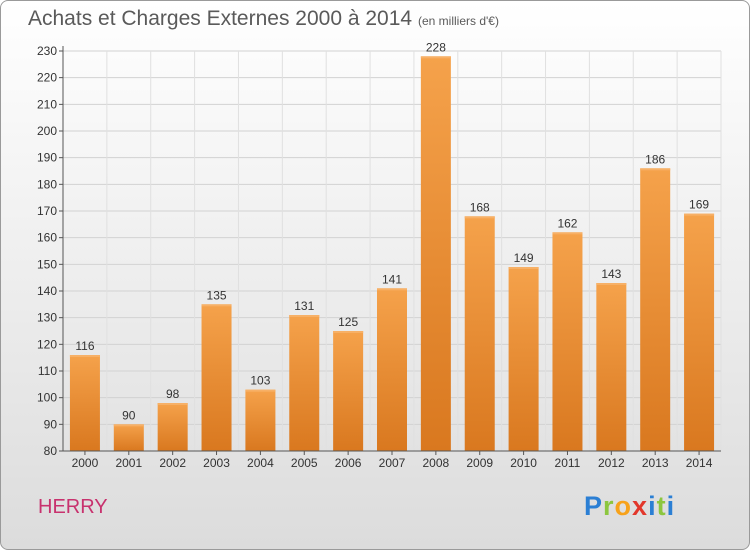 The width and height of the screenshot is (750, 550). I want to click on y-tick-label: 180, so click(47, 184).